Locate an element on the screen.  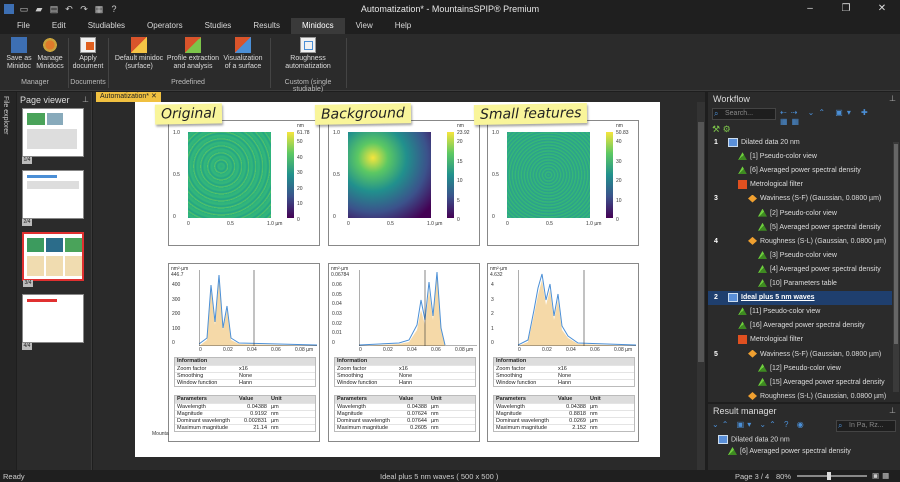
save-icon: ▤ is located at coordinates (54, 9).